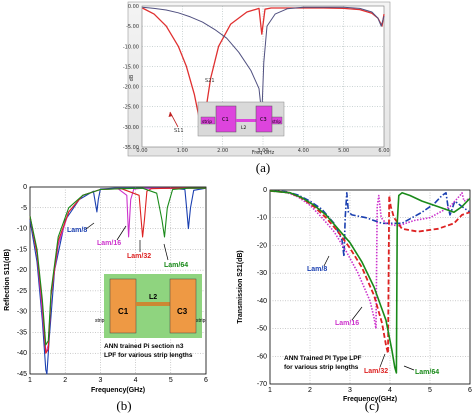  Describe the element at coordinates (262, 384) in the screenshot. I see `y-tick-label: -70` at that location.